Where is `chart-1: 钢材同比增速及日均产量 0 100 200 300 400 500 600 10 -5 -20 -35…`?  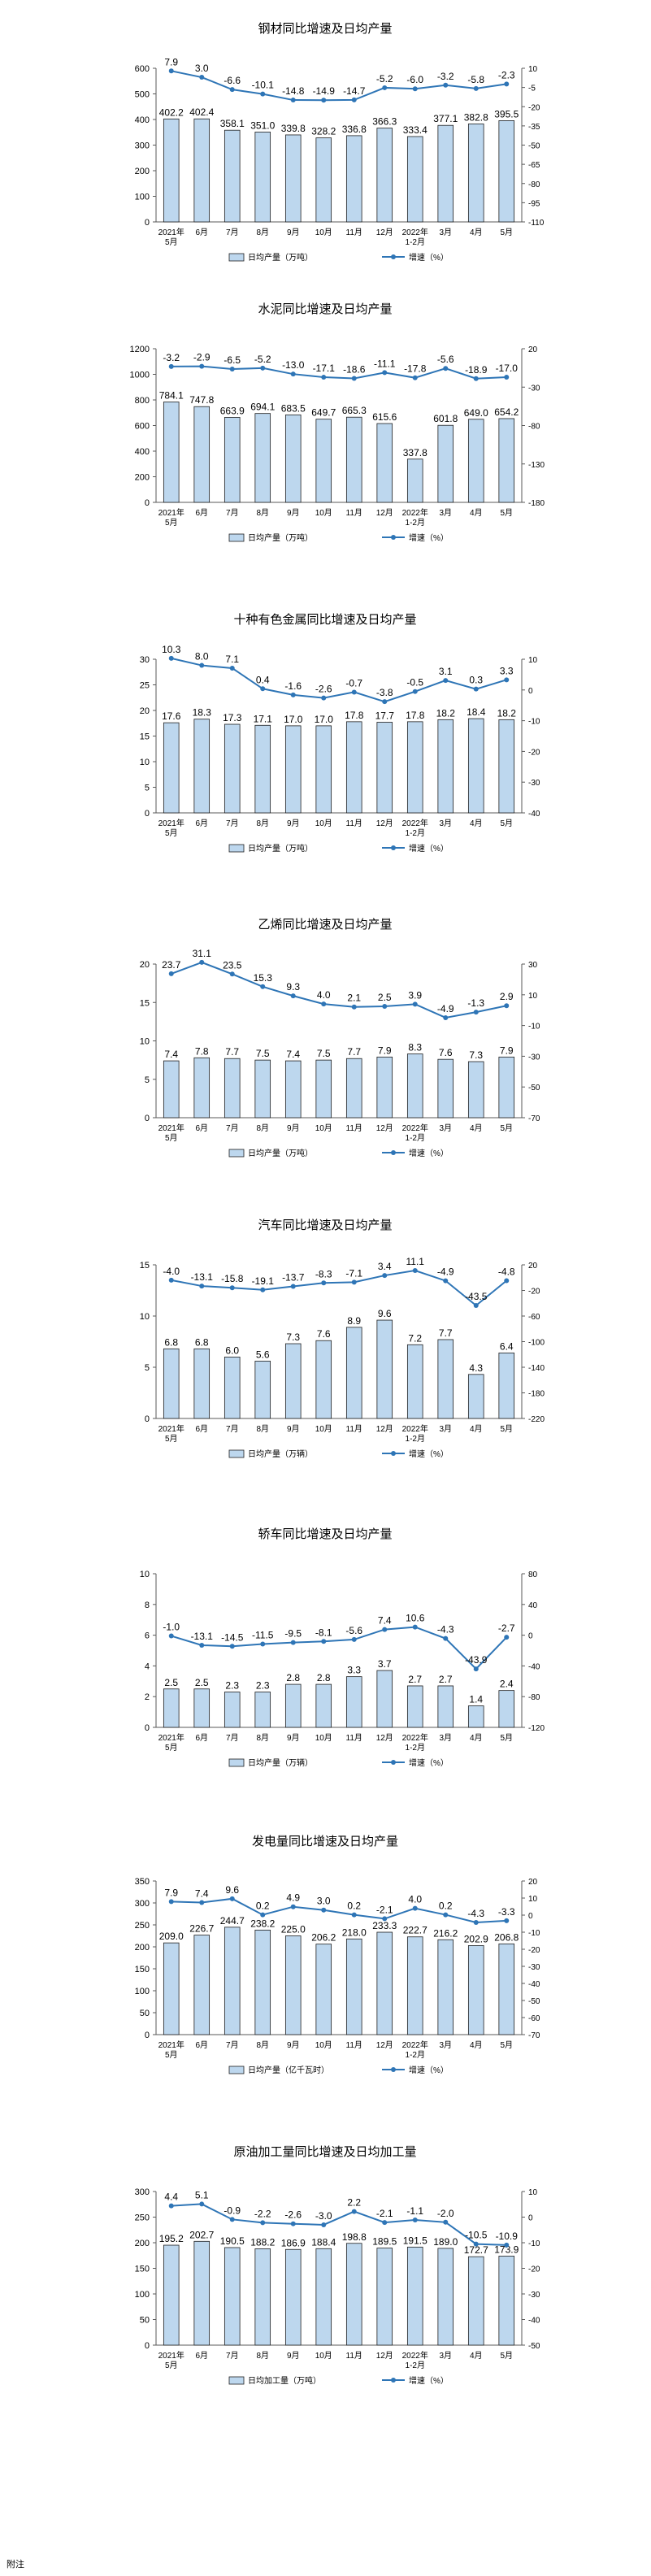
chart-1: 钢材同比增速及日均产量 0 100 200 300 400 500 600 10 -5 -20 -35… is located at coordinates (325, 169).